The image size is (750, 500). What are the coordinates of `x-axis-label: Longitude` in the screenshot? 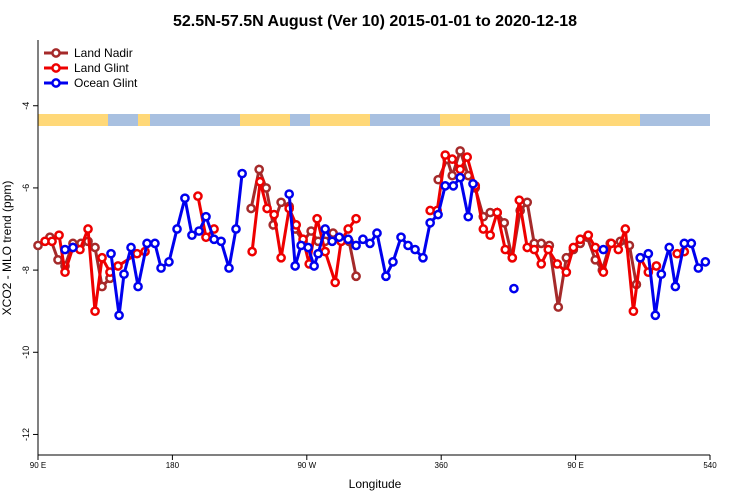 It's located at (375, 484).